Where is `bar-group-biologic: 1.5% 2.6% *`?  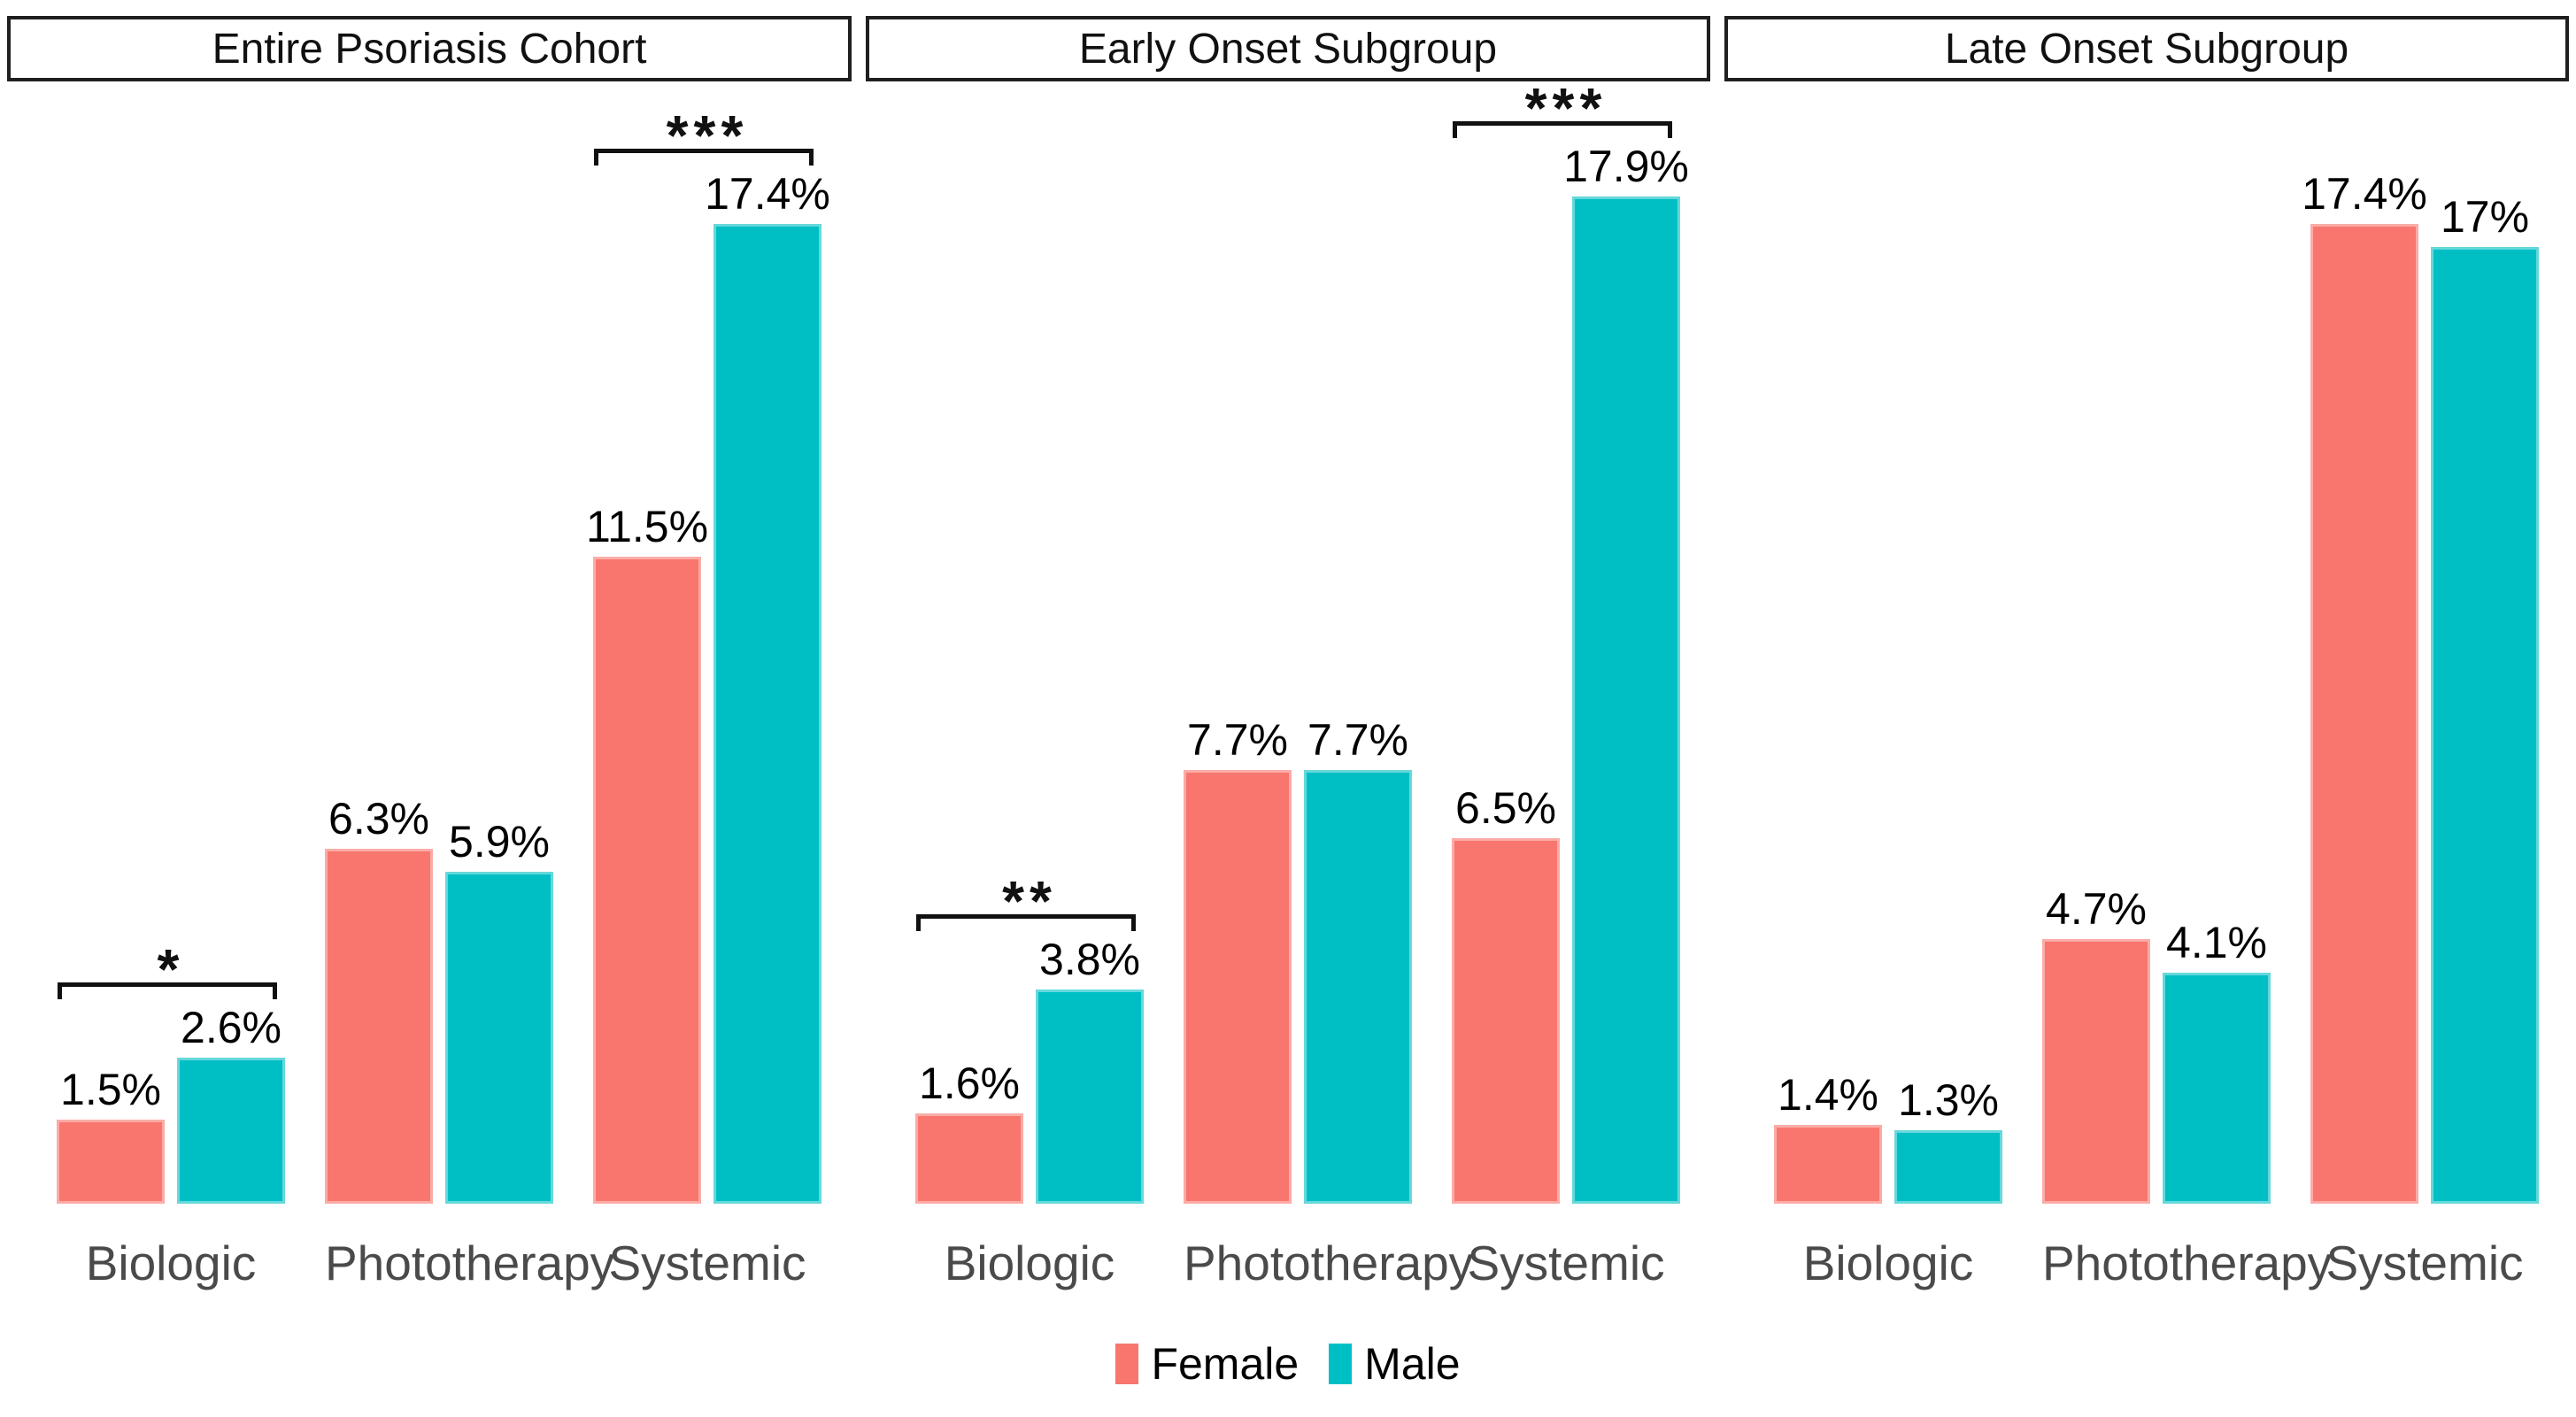
bar-group-biologic: 1.5% 2.6% * is located at coordinates (171, 646).